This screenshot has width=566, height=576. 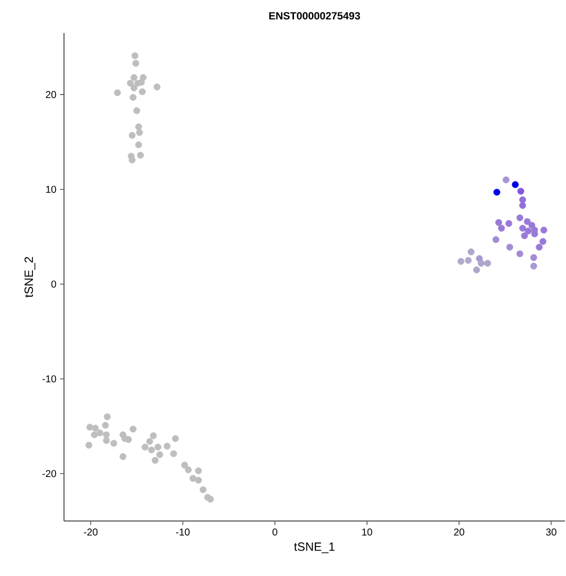 I want to click on y-tick-label: -10, so click(x=49, y=378).